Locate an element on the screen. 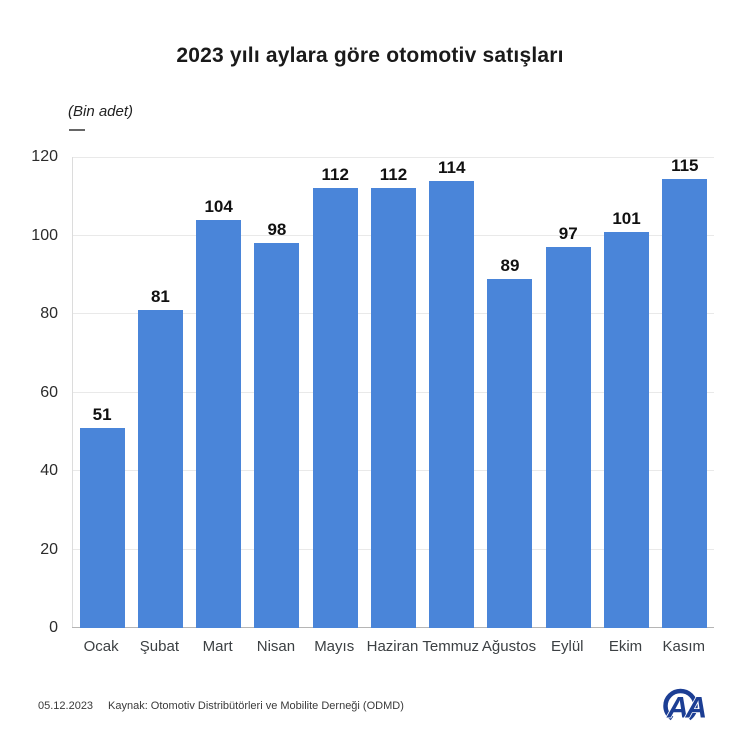 This screenshot has height=740, width=740. bar-value-label: 81 is located at coordinates (160, 297).